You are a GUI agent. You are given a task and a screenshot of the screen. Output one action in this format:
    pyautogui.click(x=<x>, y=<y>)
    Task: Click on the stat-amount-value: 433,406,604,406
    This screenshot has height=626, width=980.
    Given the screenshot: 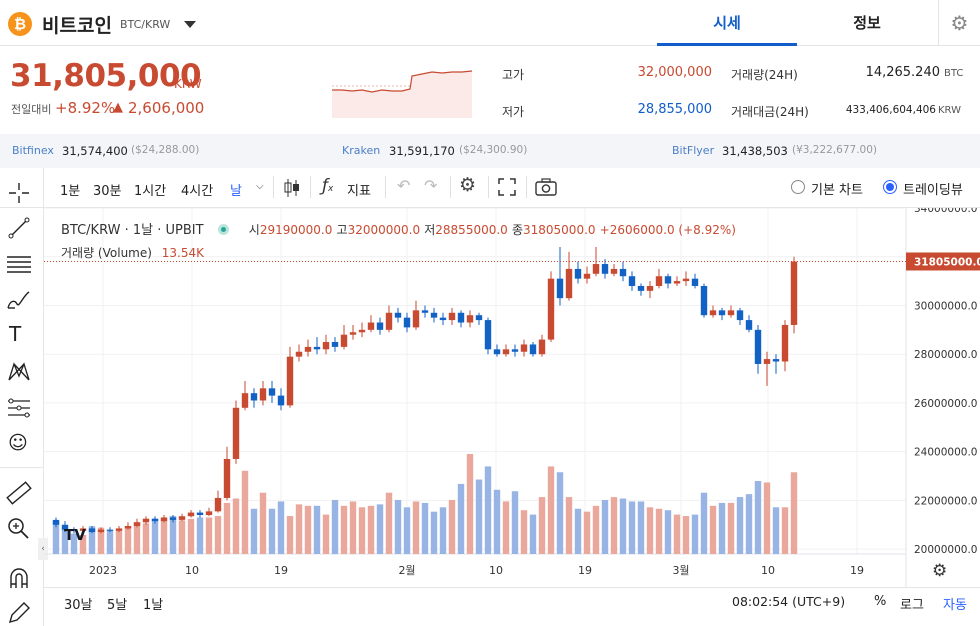 What is the action you would take?
    pyautogui.click(x=890, y=110)
    